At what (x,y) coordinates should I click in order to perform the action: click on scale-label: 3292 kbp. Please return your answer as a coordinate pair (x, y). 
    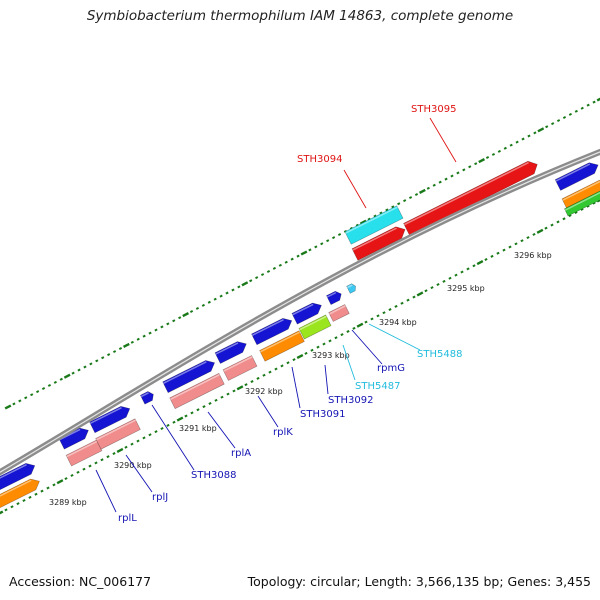
    Looking at the image, I should click on (264, 391).